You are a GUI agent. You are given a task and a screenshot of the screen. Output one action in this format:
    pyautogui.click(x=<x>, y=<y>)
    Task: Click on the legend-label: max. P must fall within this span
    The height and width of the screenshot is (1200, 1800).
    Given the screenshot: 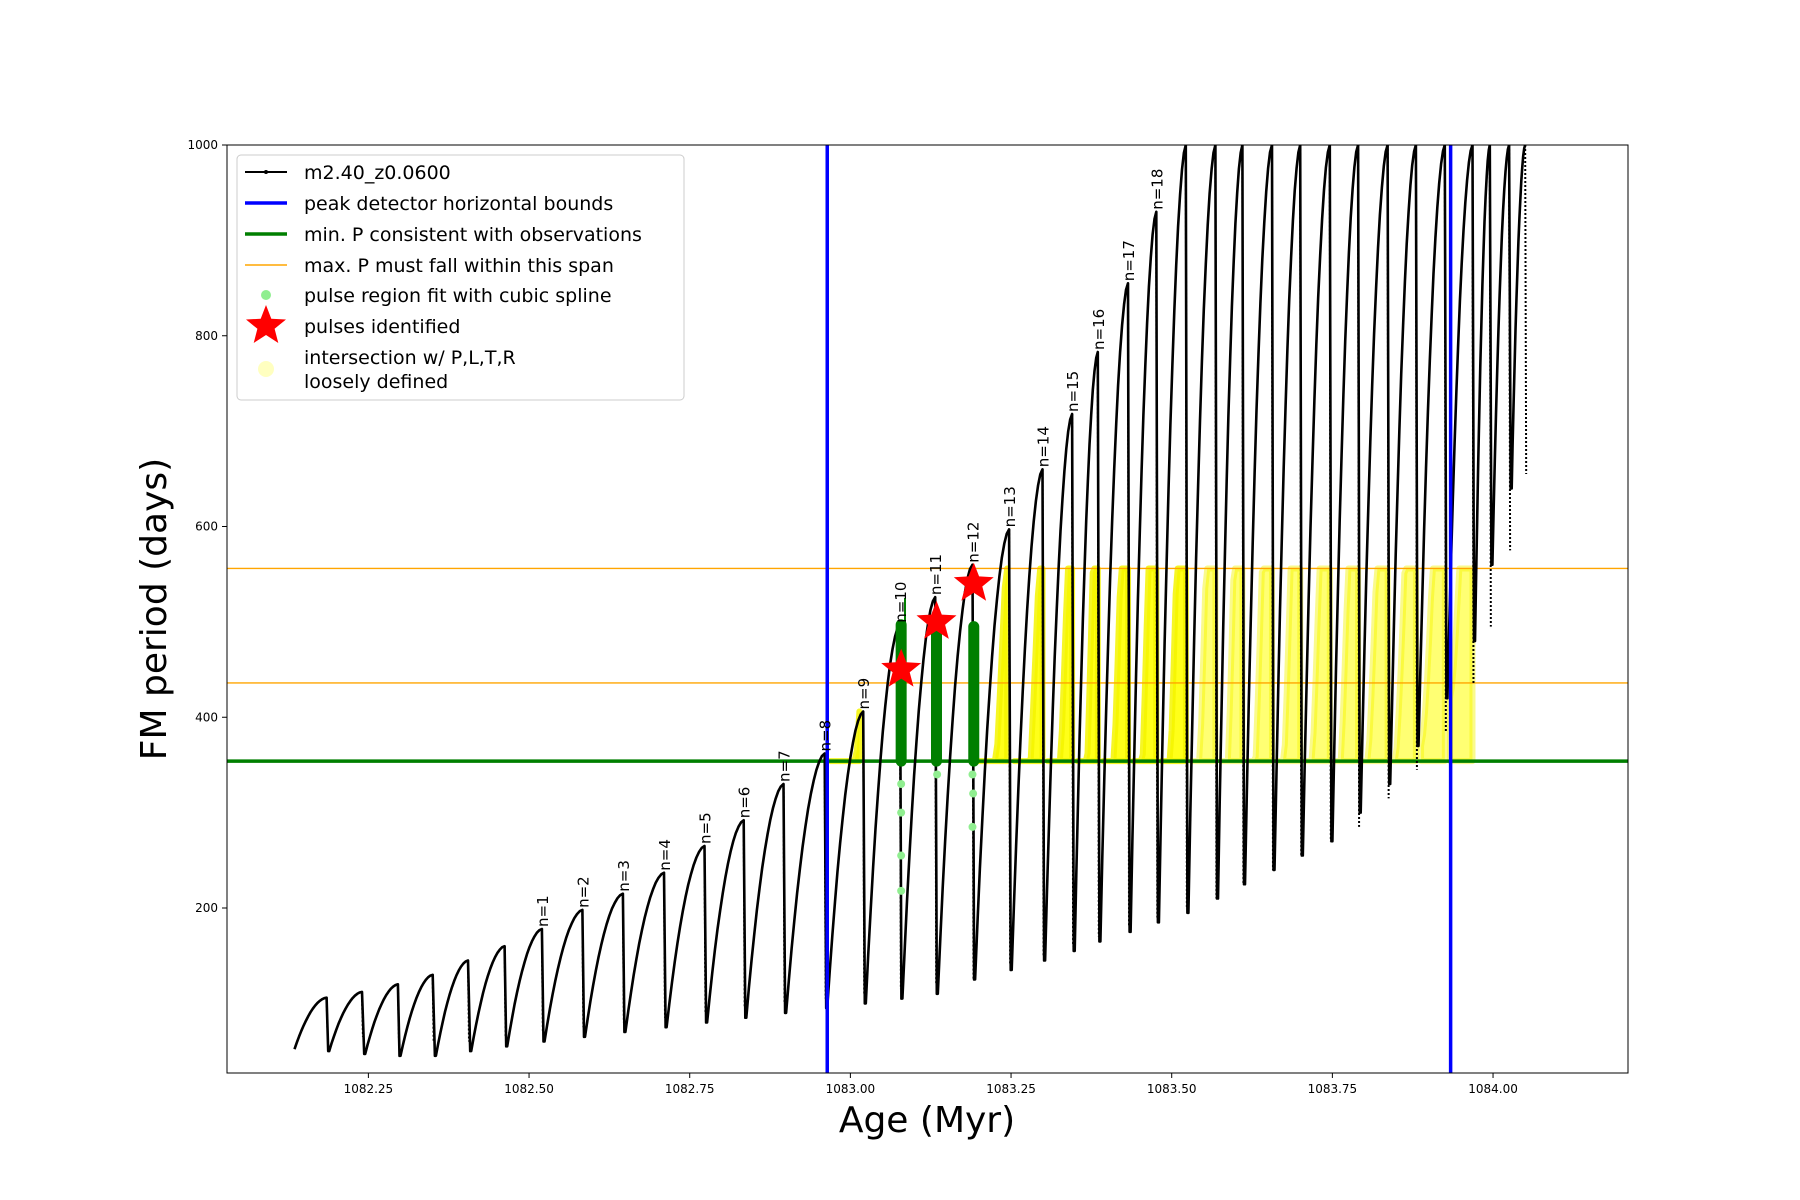 What is the action you would take?
    pyautogui.click(x=459, y=266)
    